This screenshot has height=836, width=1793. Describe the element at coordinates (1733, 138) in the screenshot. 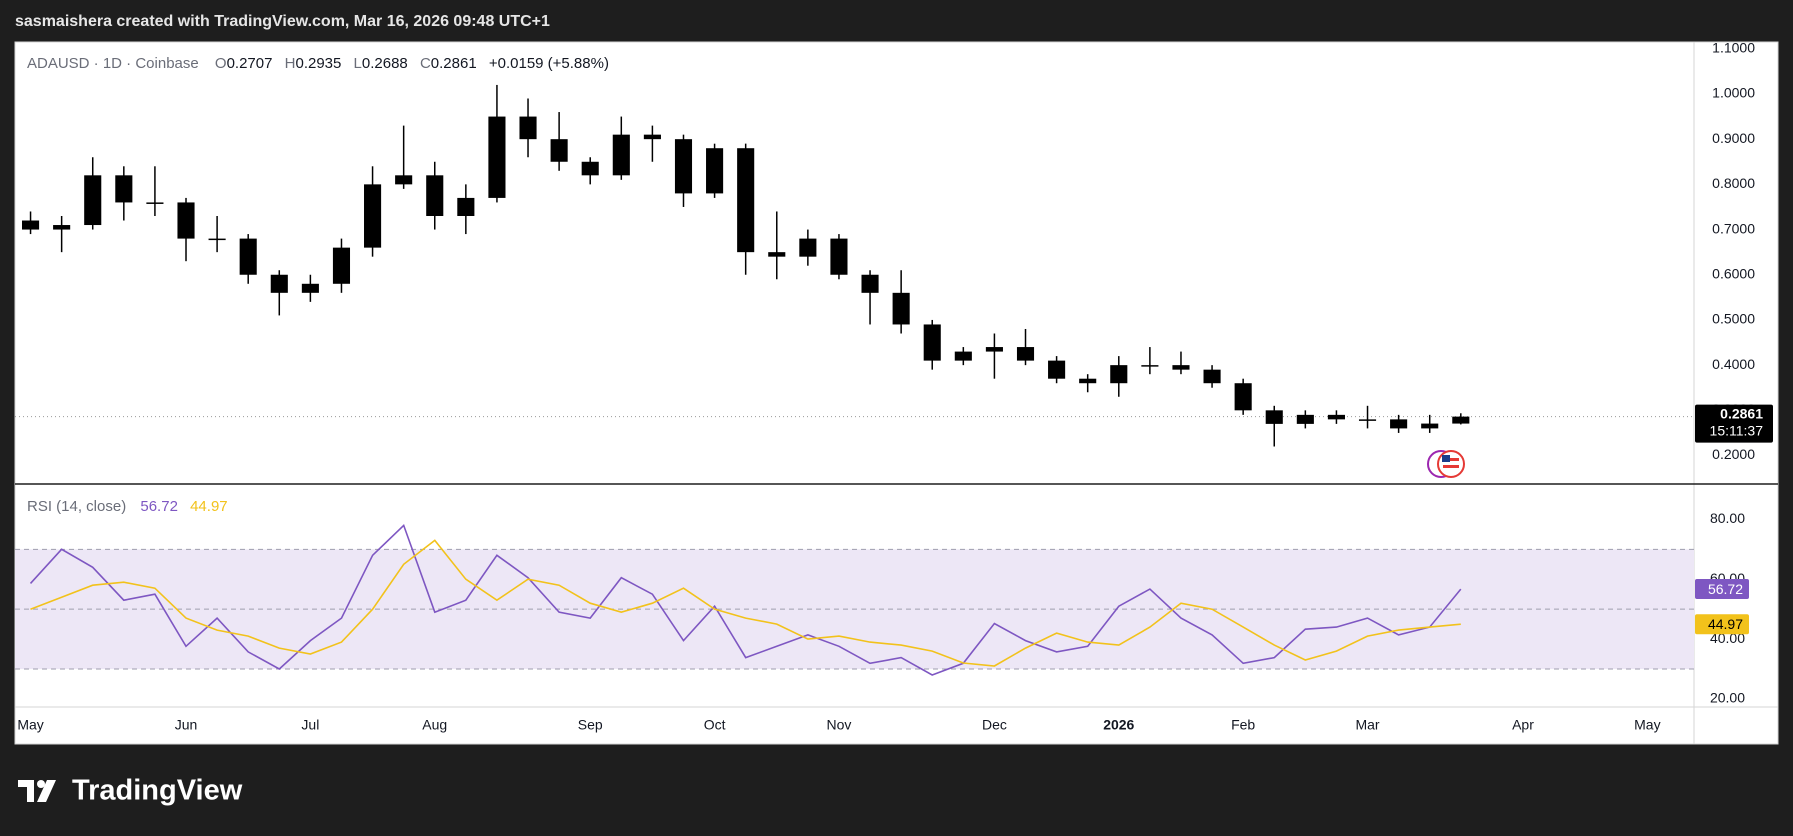

I see `y-tick-label: 0.9000` at that location.